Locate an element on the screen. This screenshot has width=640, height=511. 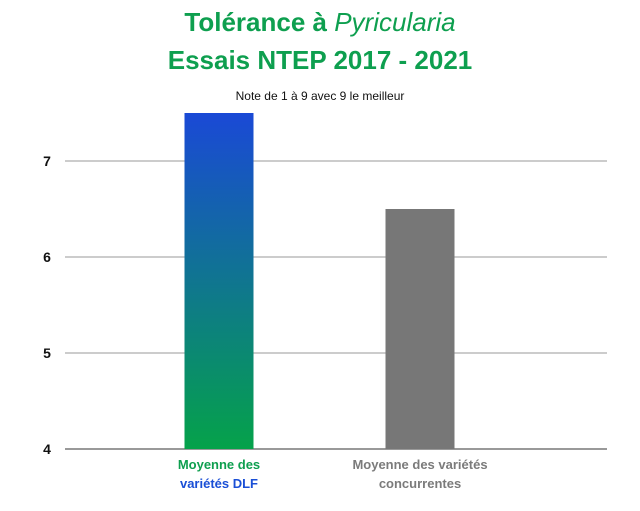
x-category-label: variétés DLF is located at coordinates (219, 483).